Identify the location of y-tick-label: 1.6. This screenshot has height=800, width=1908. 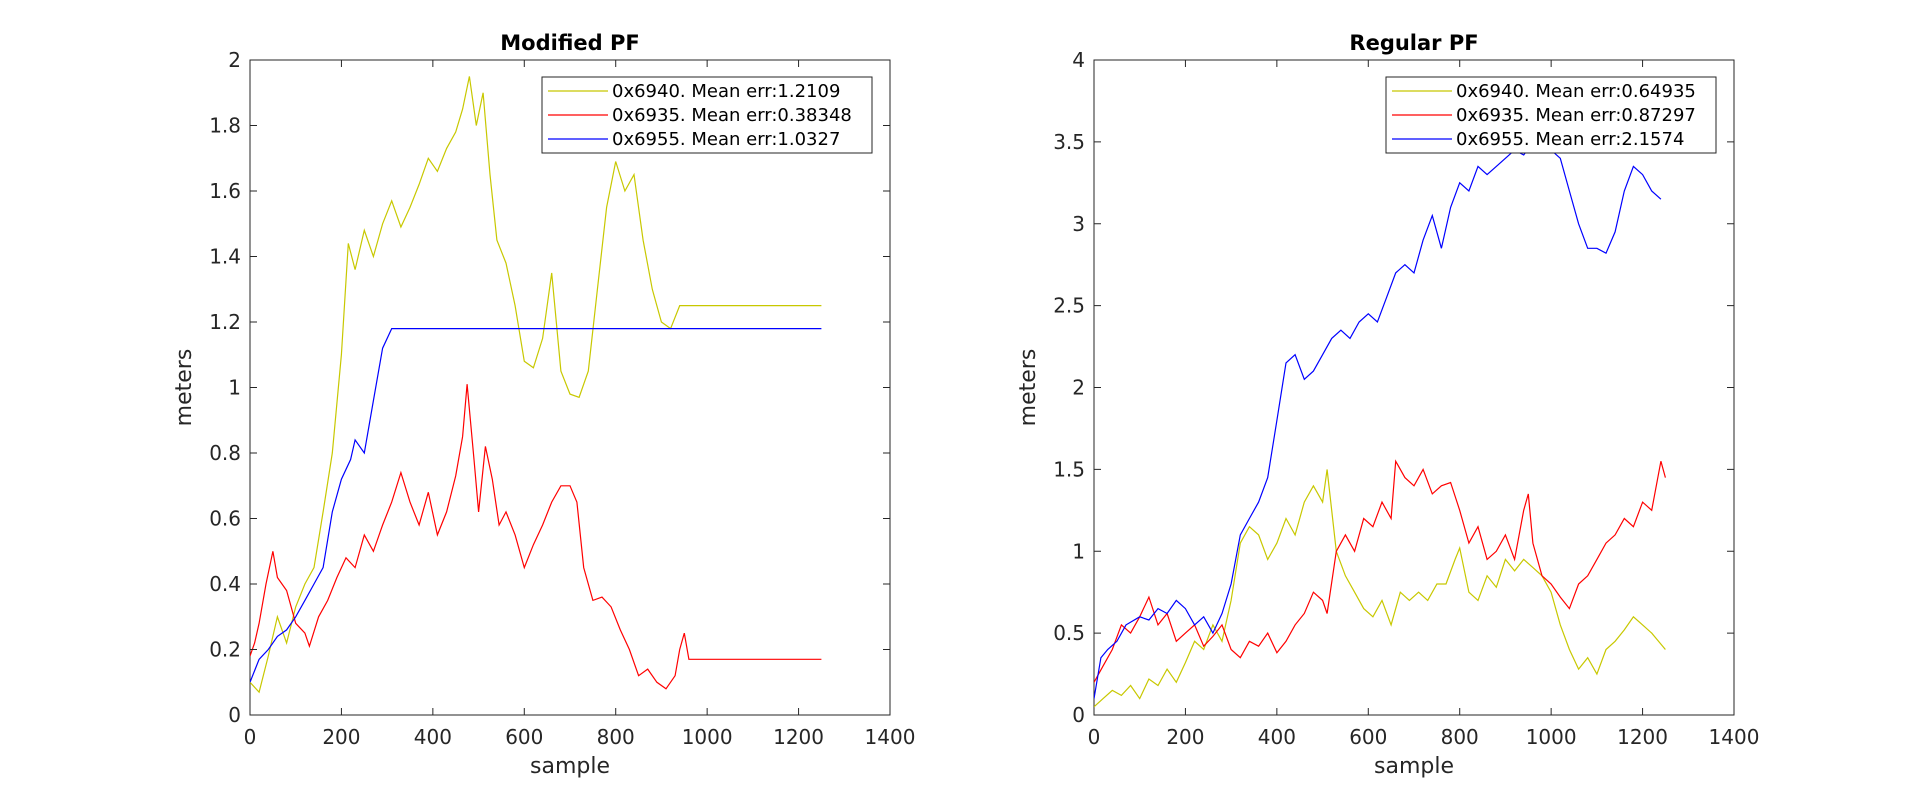
(225, 191).